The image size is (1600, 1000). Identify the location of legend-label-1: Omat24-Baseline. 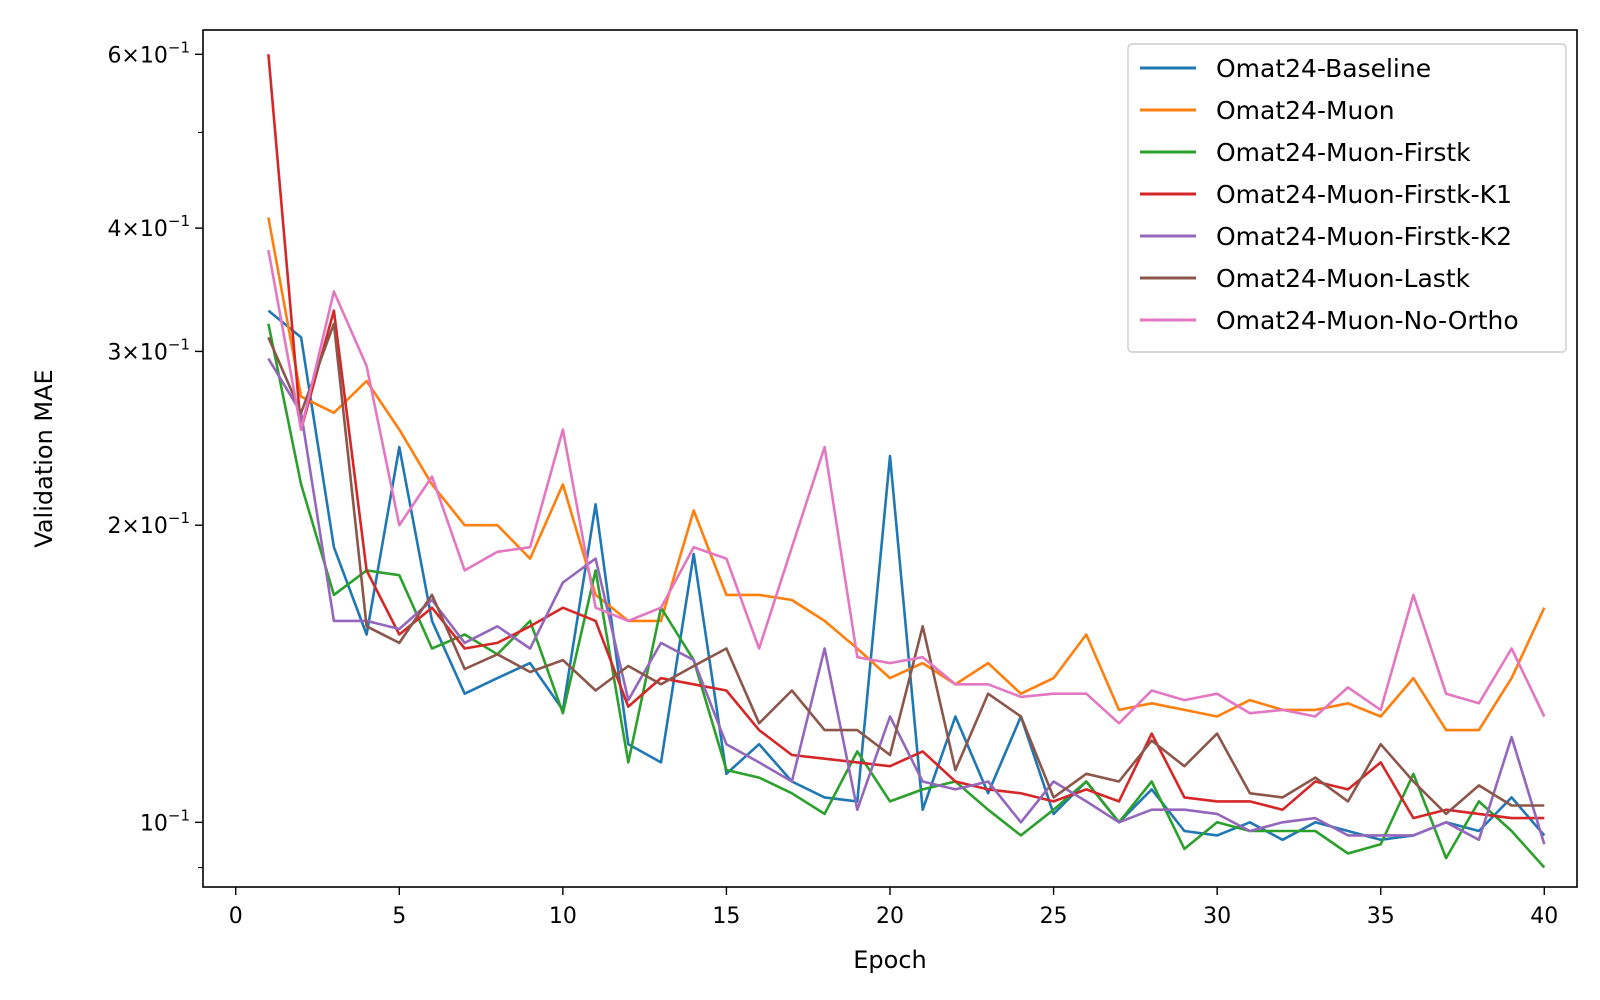
(1323, 68).